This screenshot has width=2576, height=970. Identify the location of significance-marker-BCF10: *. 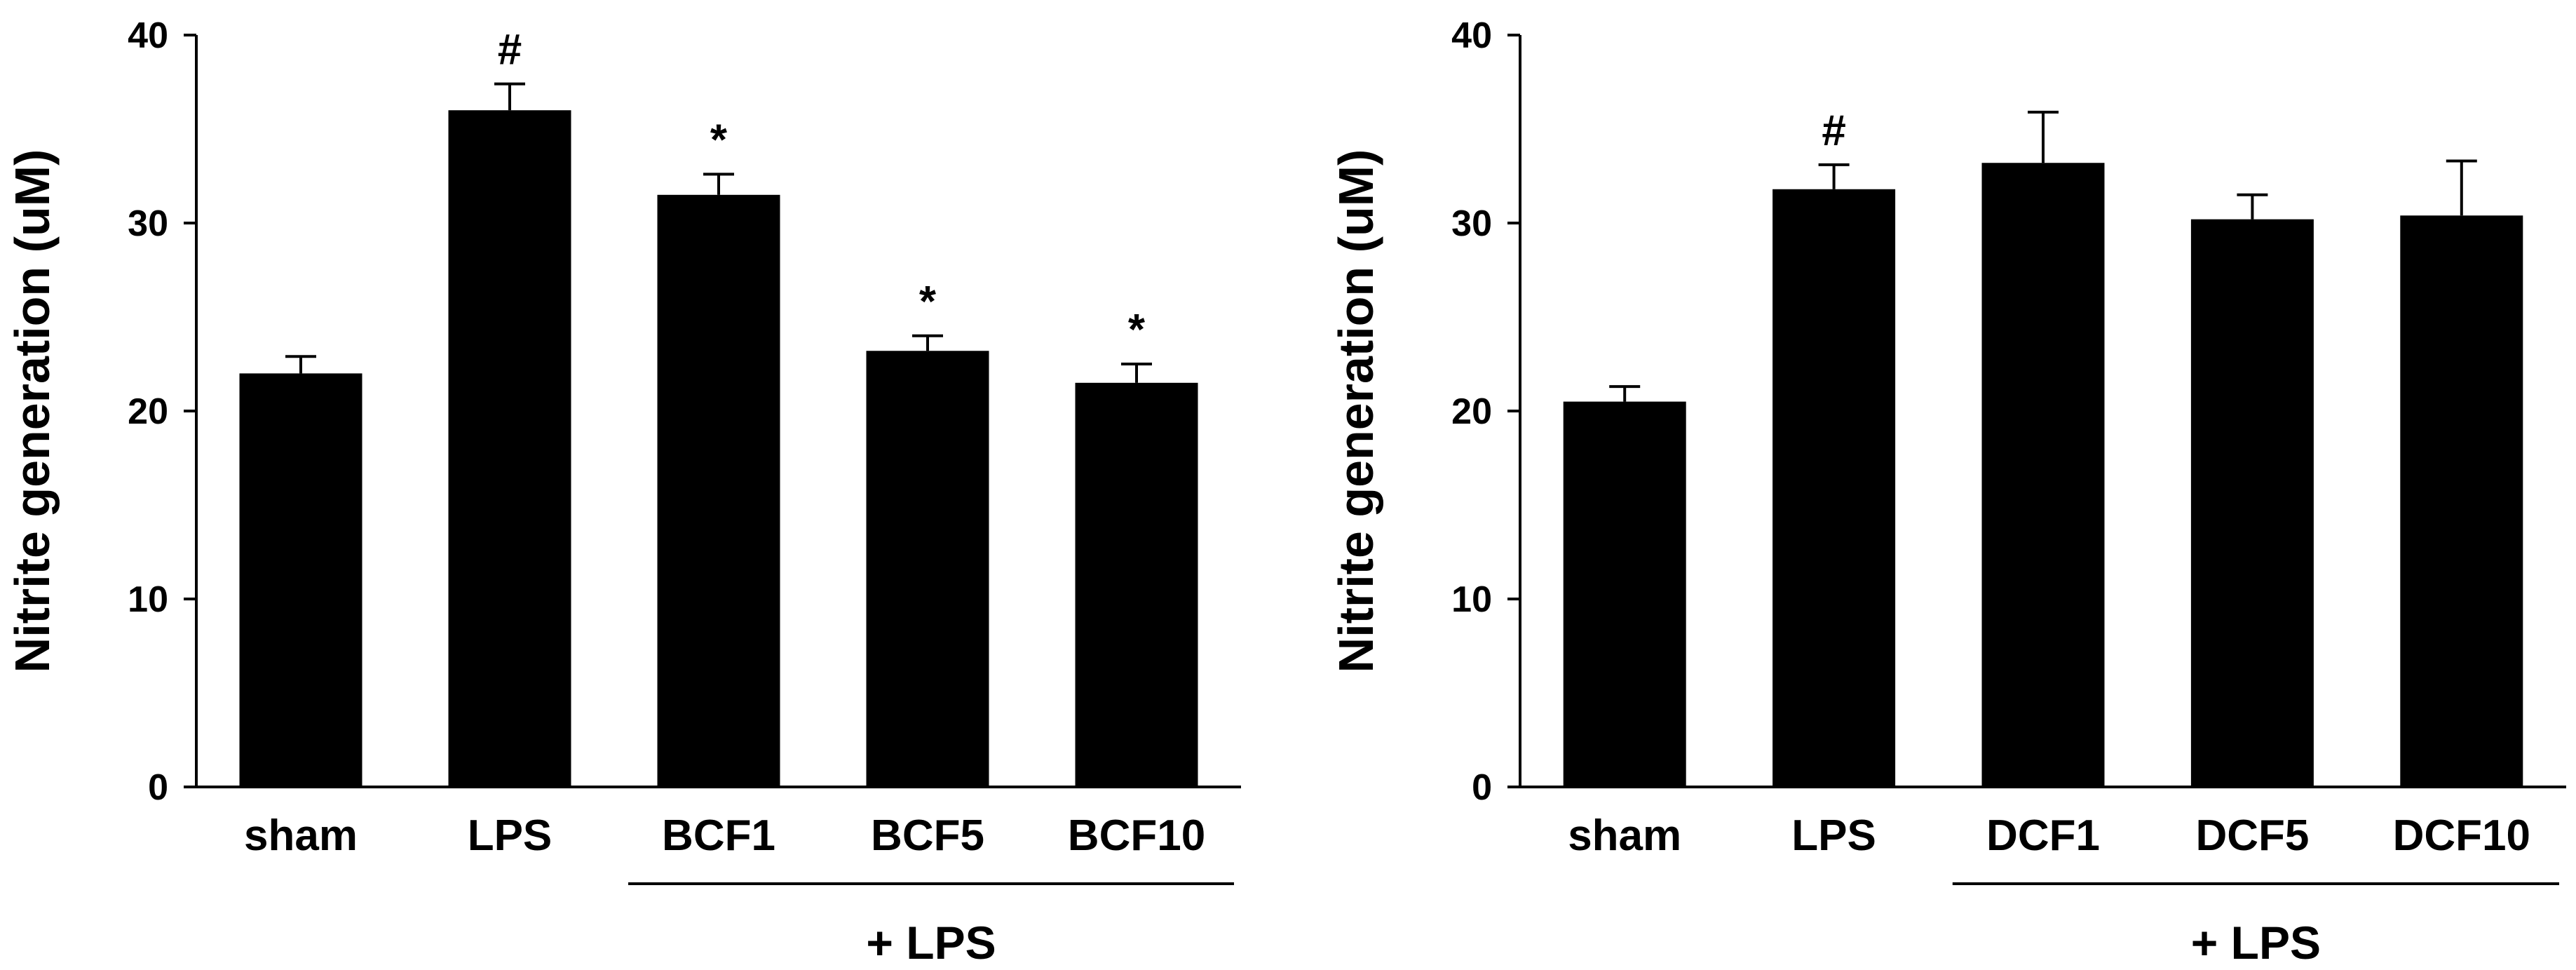
(1137, 330).